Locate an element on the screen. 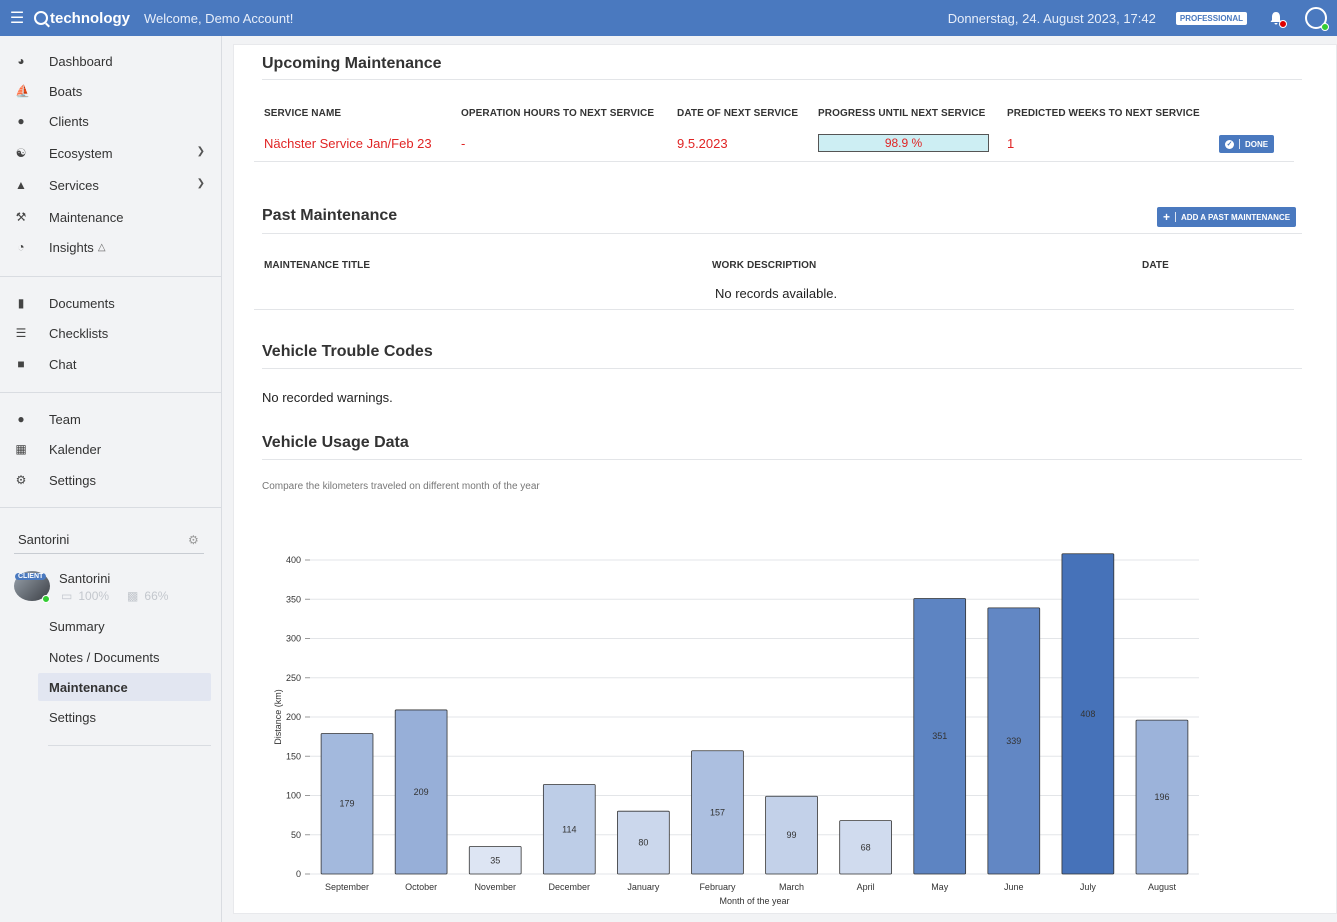 The image size is (1337, 922). boat-selector: Santorini is located at coordinates (109, 541).